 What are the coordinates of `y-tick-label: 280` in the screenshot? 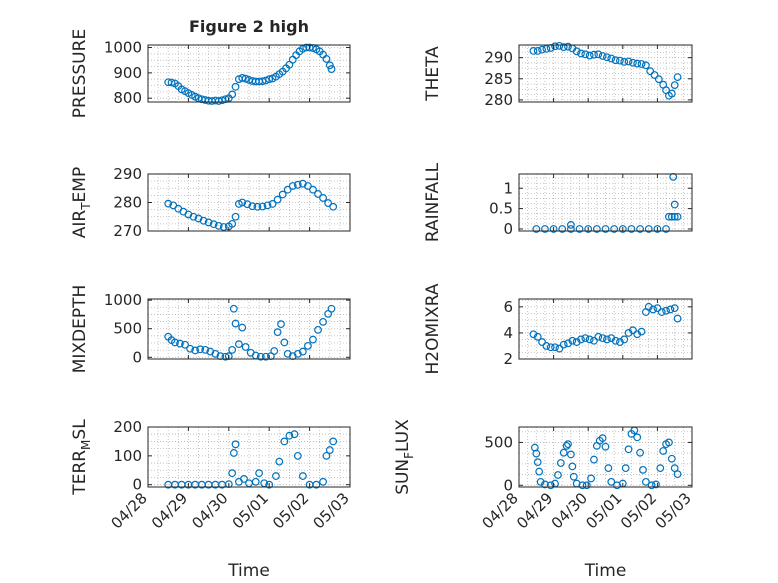 It's located at (127, 203).